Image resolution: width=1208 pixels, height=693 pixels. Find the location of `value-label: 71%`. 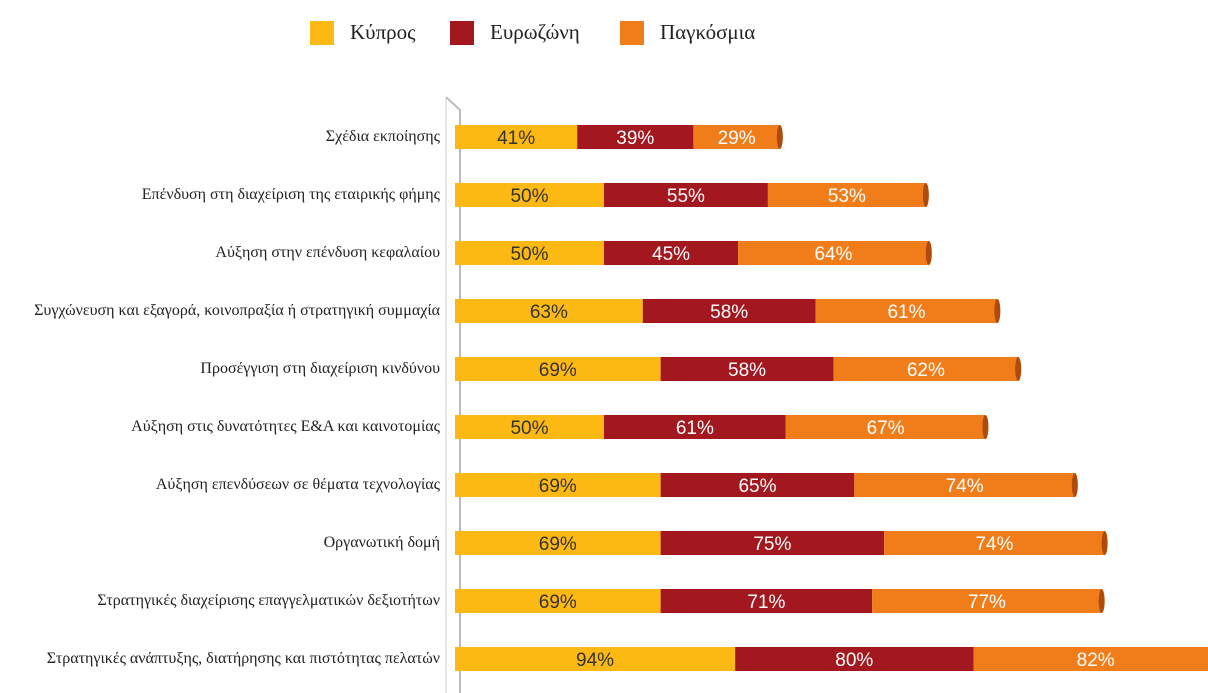

value-label: 71% is located at coordinates (766, 602).